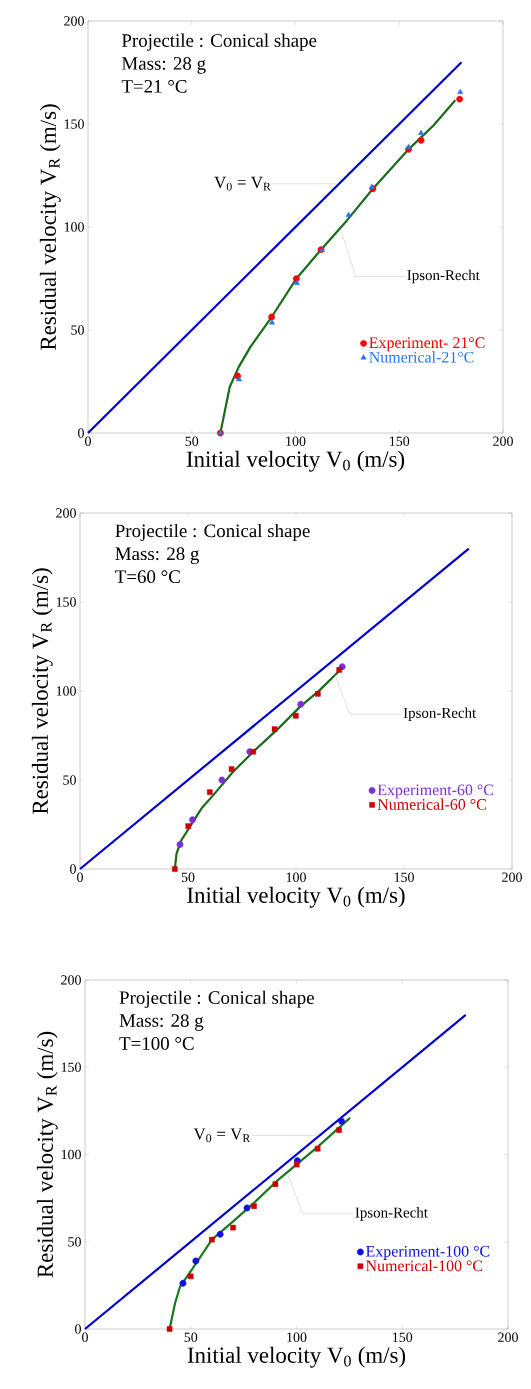 This screenshot has width=531, height=1389. I want to click on annotation: T=100 °C, so click(156, 1043).